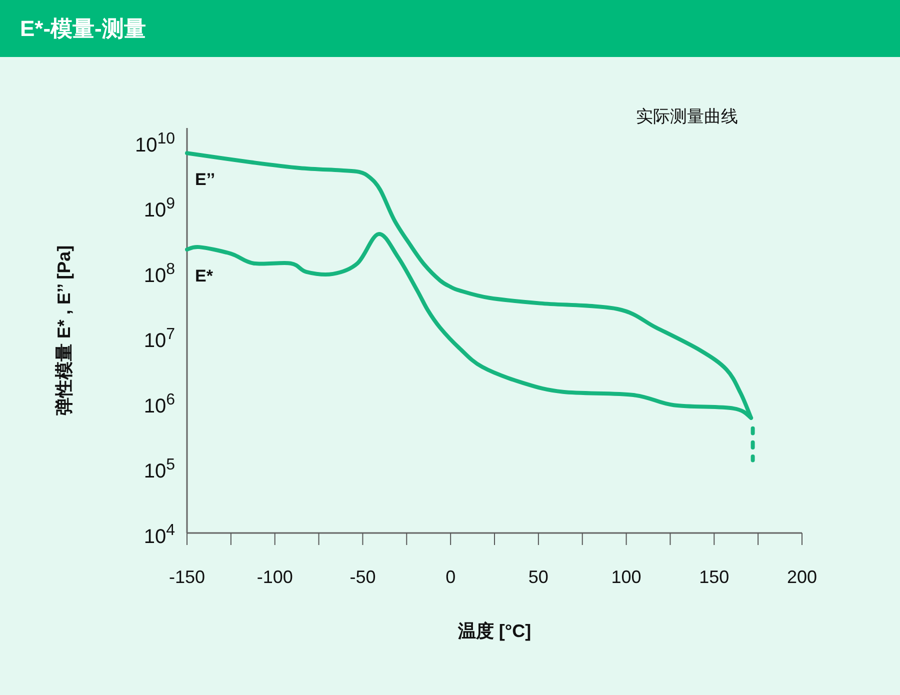 The width and height of the screenshot is (900, 695). Describe the element at coordinates (687, 116) in the screenshot. I see `text: 实际测量曲线` at that location.